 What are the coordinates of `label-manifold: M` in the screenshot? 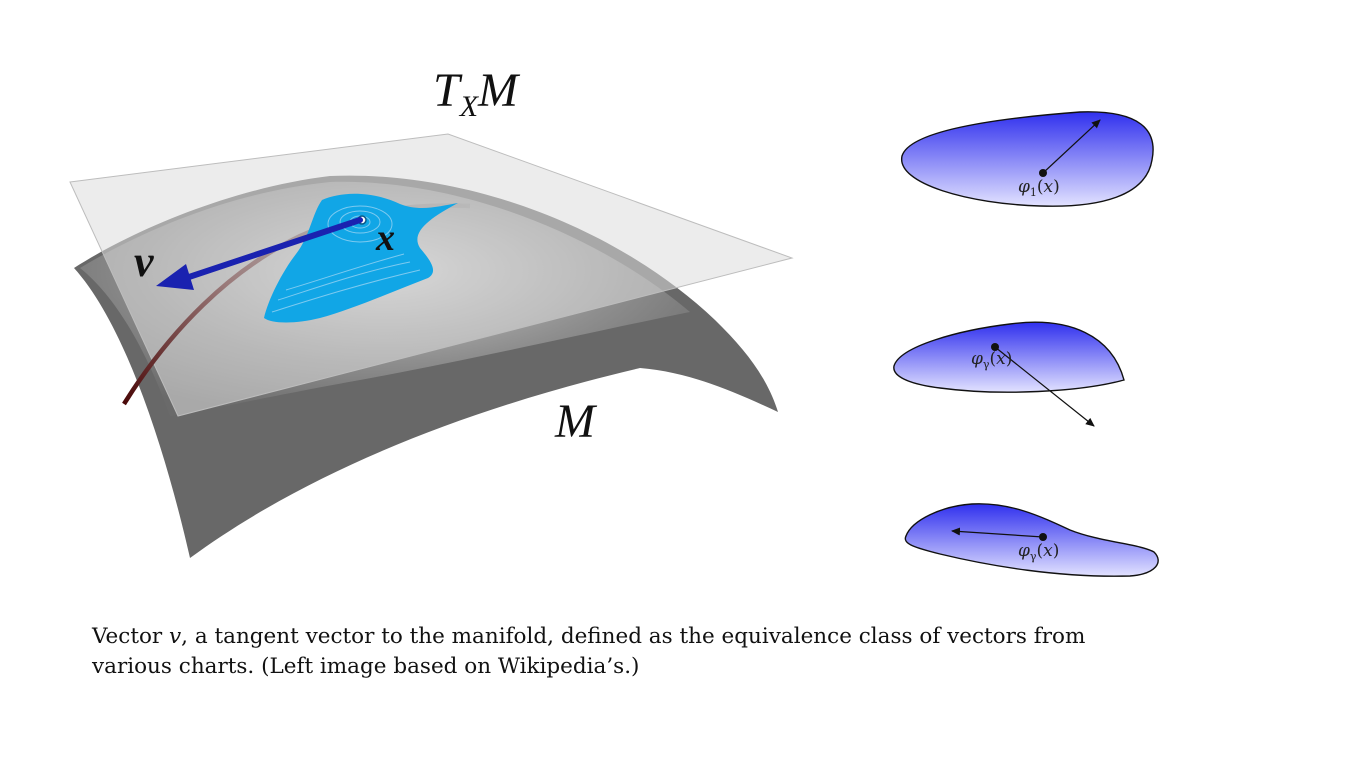 It's located at (576, 421).